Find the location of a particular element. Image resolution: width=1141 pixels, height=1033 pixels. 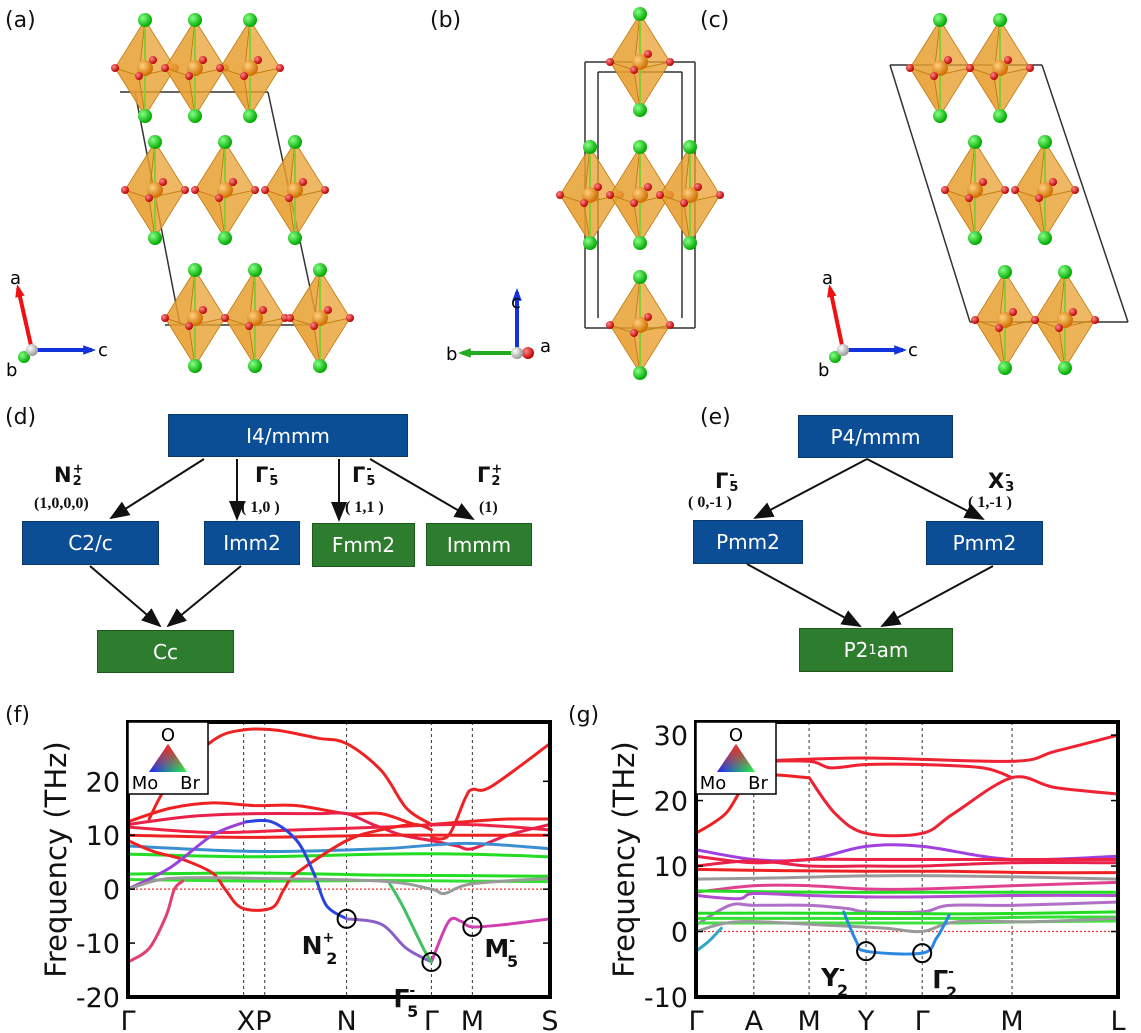

axis-arrow-a is located at coordinates (25, 319).